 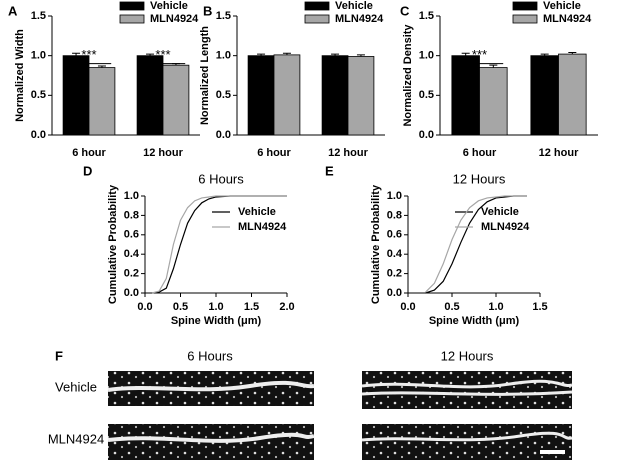 I want to click on y-tick-label: 0.8, so click(x=394, y=215).